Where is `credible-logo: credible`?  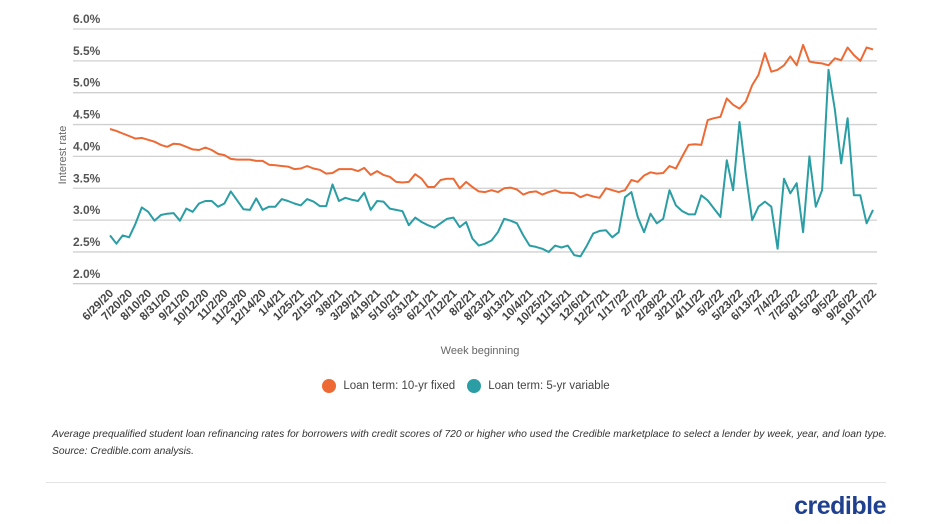 credible-logo: credible is located at coordinates (840, 506).